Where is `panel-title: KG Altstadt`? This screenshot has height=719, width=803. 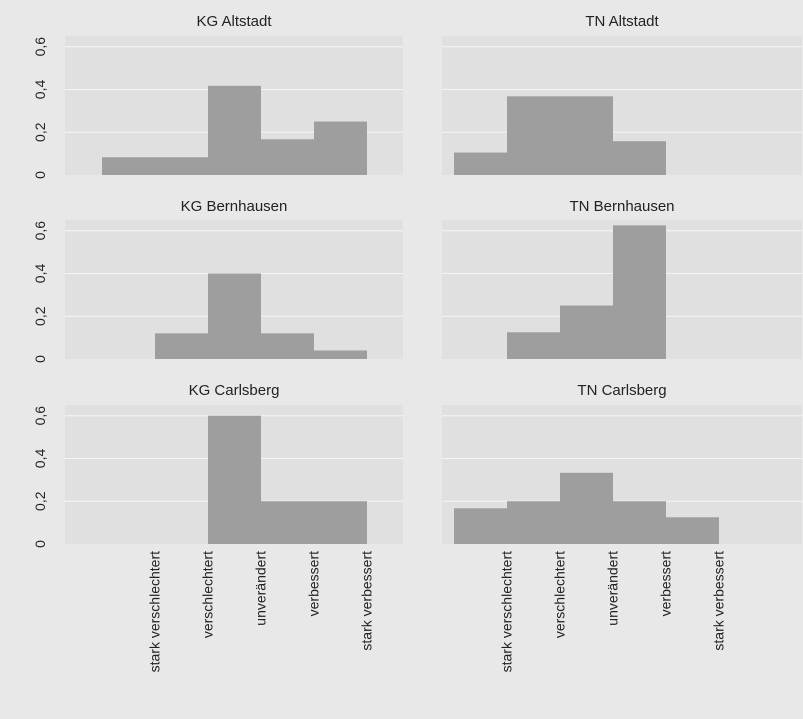
panel-title: KG Altstadt is located at coordinates (234, 21).